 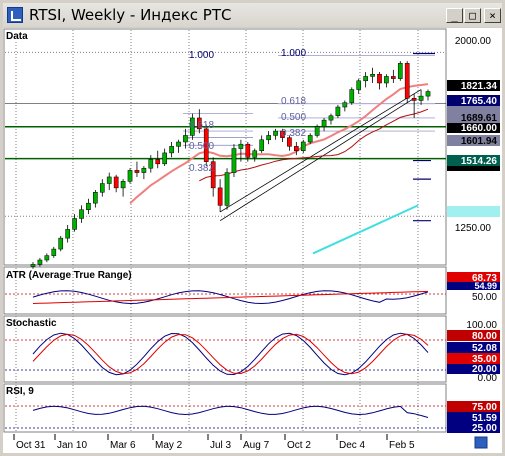 What do you see at coordinates (484, 297) in the screenshot?
I see `atr-tick-50: 50.00` at bounding box center [484, 297].